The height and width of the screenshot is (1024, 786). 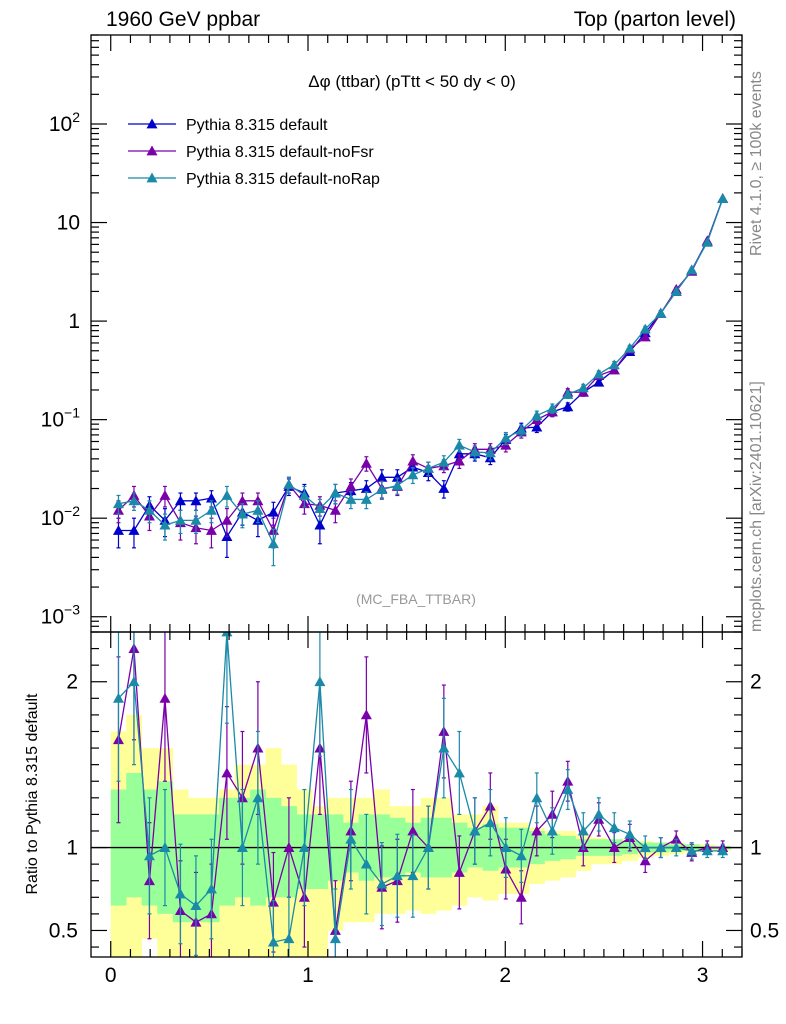 I want to click on ratio-band-green, so click(x=134, y=835).